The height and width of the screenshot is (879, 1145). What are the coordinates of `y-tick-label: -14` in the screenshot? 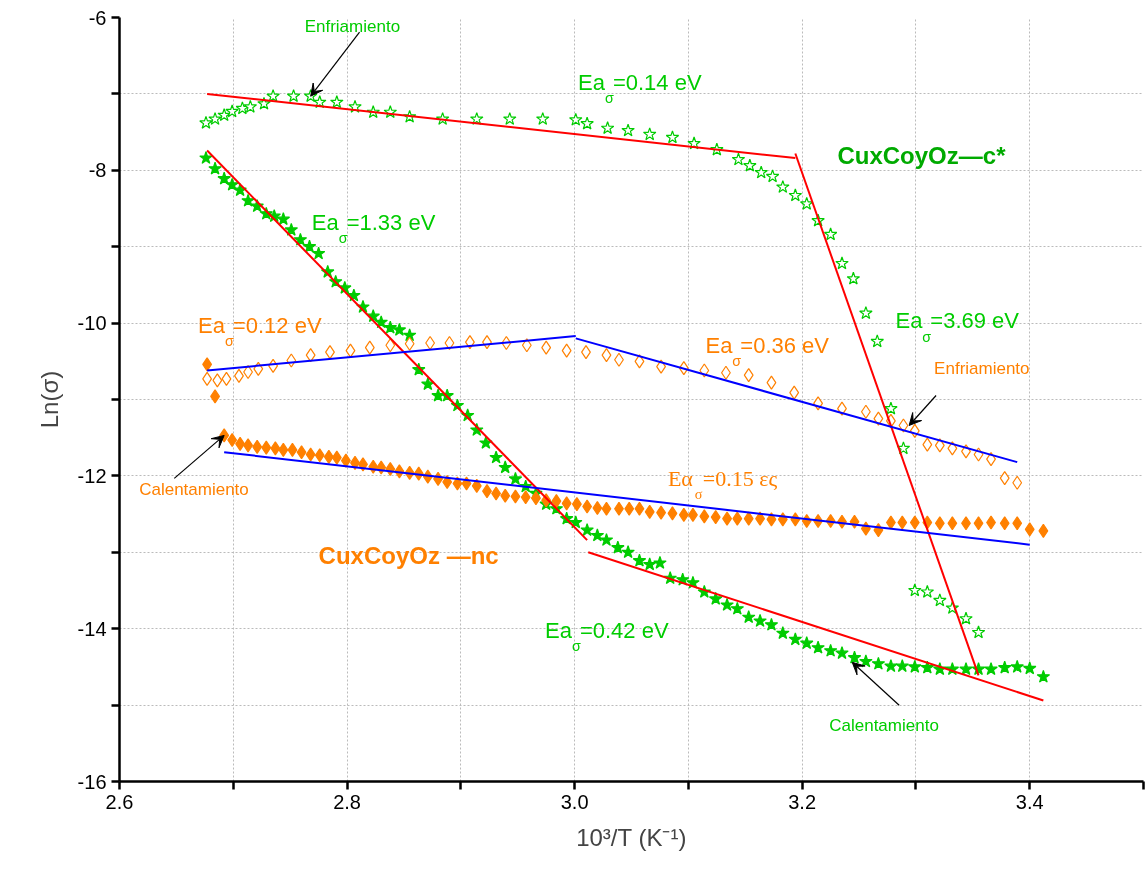 It's located at (92, 628).